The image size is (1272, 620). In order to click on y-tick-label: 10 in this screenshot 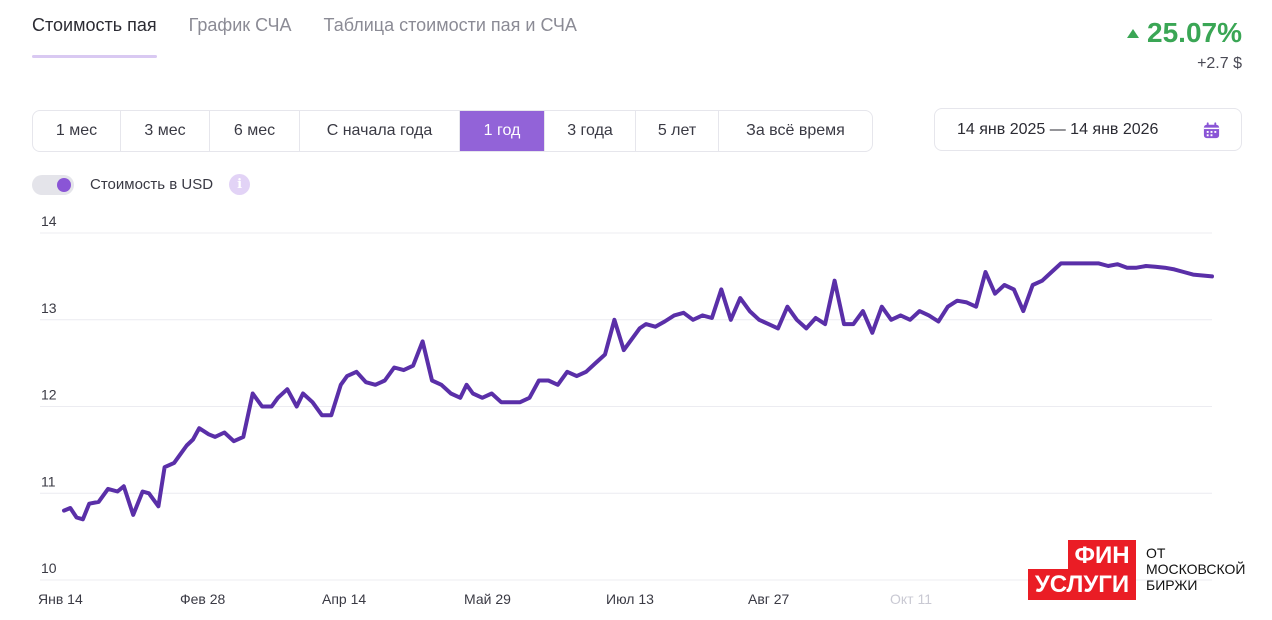, I will do `click(49, 568)`.